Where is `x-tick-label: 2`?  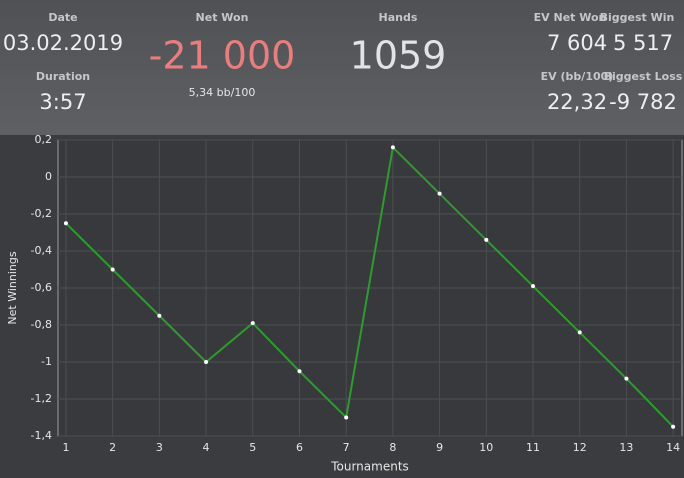
x-tick-label: 2 is located at coordinates (112, 447).